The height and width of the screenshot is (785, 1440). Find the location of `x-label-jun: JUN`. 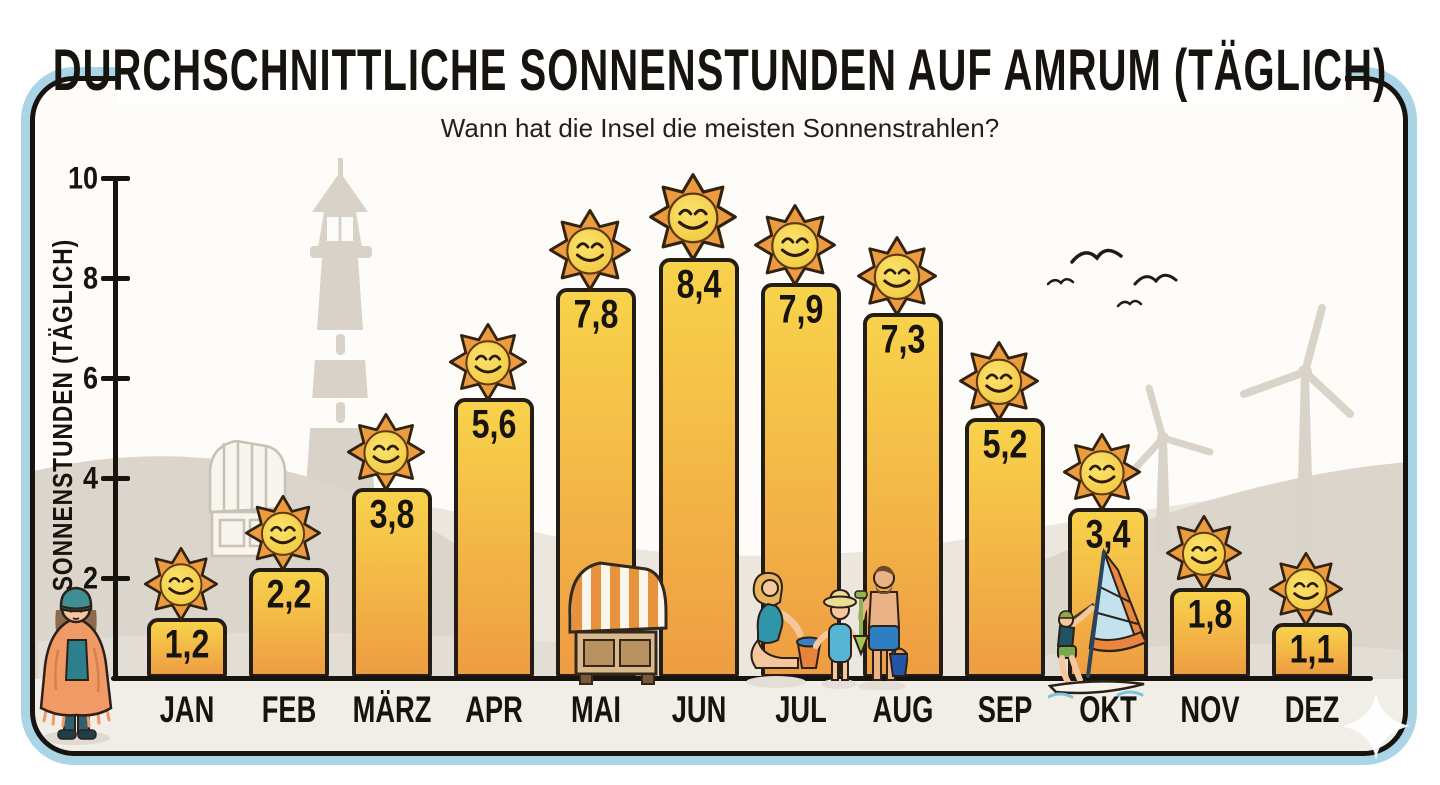

x-label-jun: JUN is located at coordinates (698, 709).